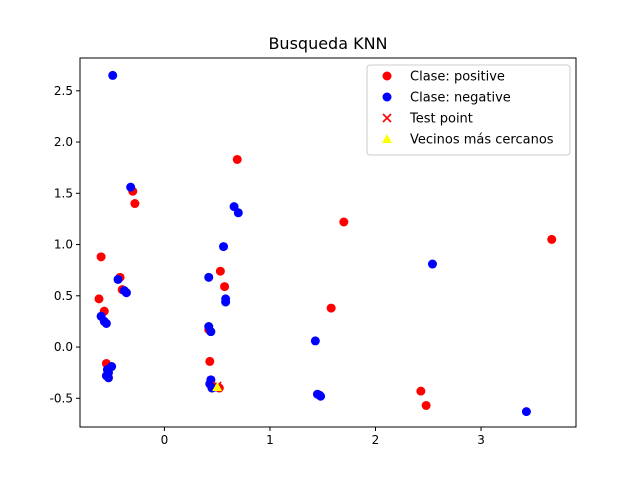  Describe the element at coordinates (460, 98) in the screenshot. I see `legend-label: Clase: negative` at that location.